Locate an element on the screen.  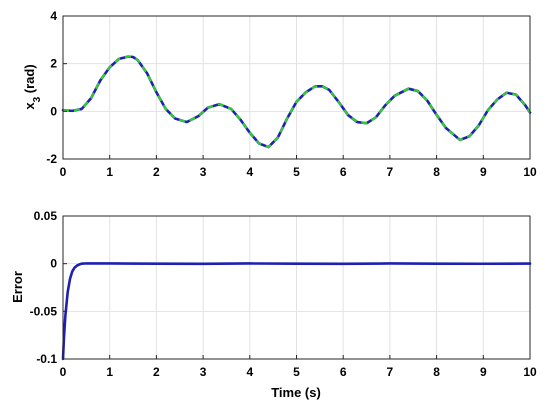
x3-x-tick-label: 3 is located at coordinates (203, 172).